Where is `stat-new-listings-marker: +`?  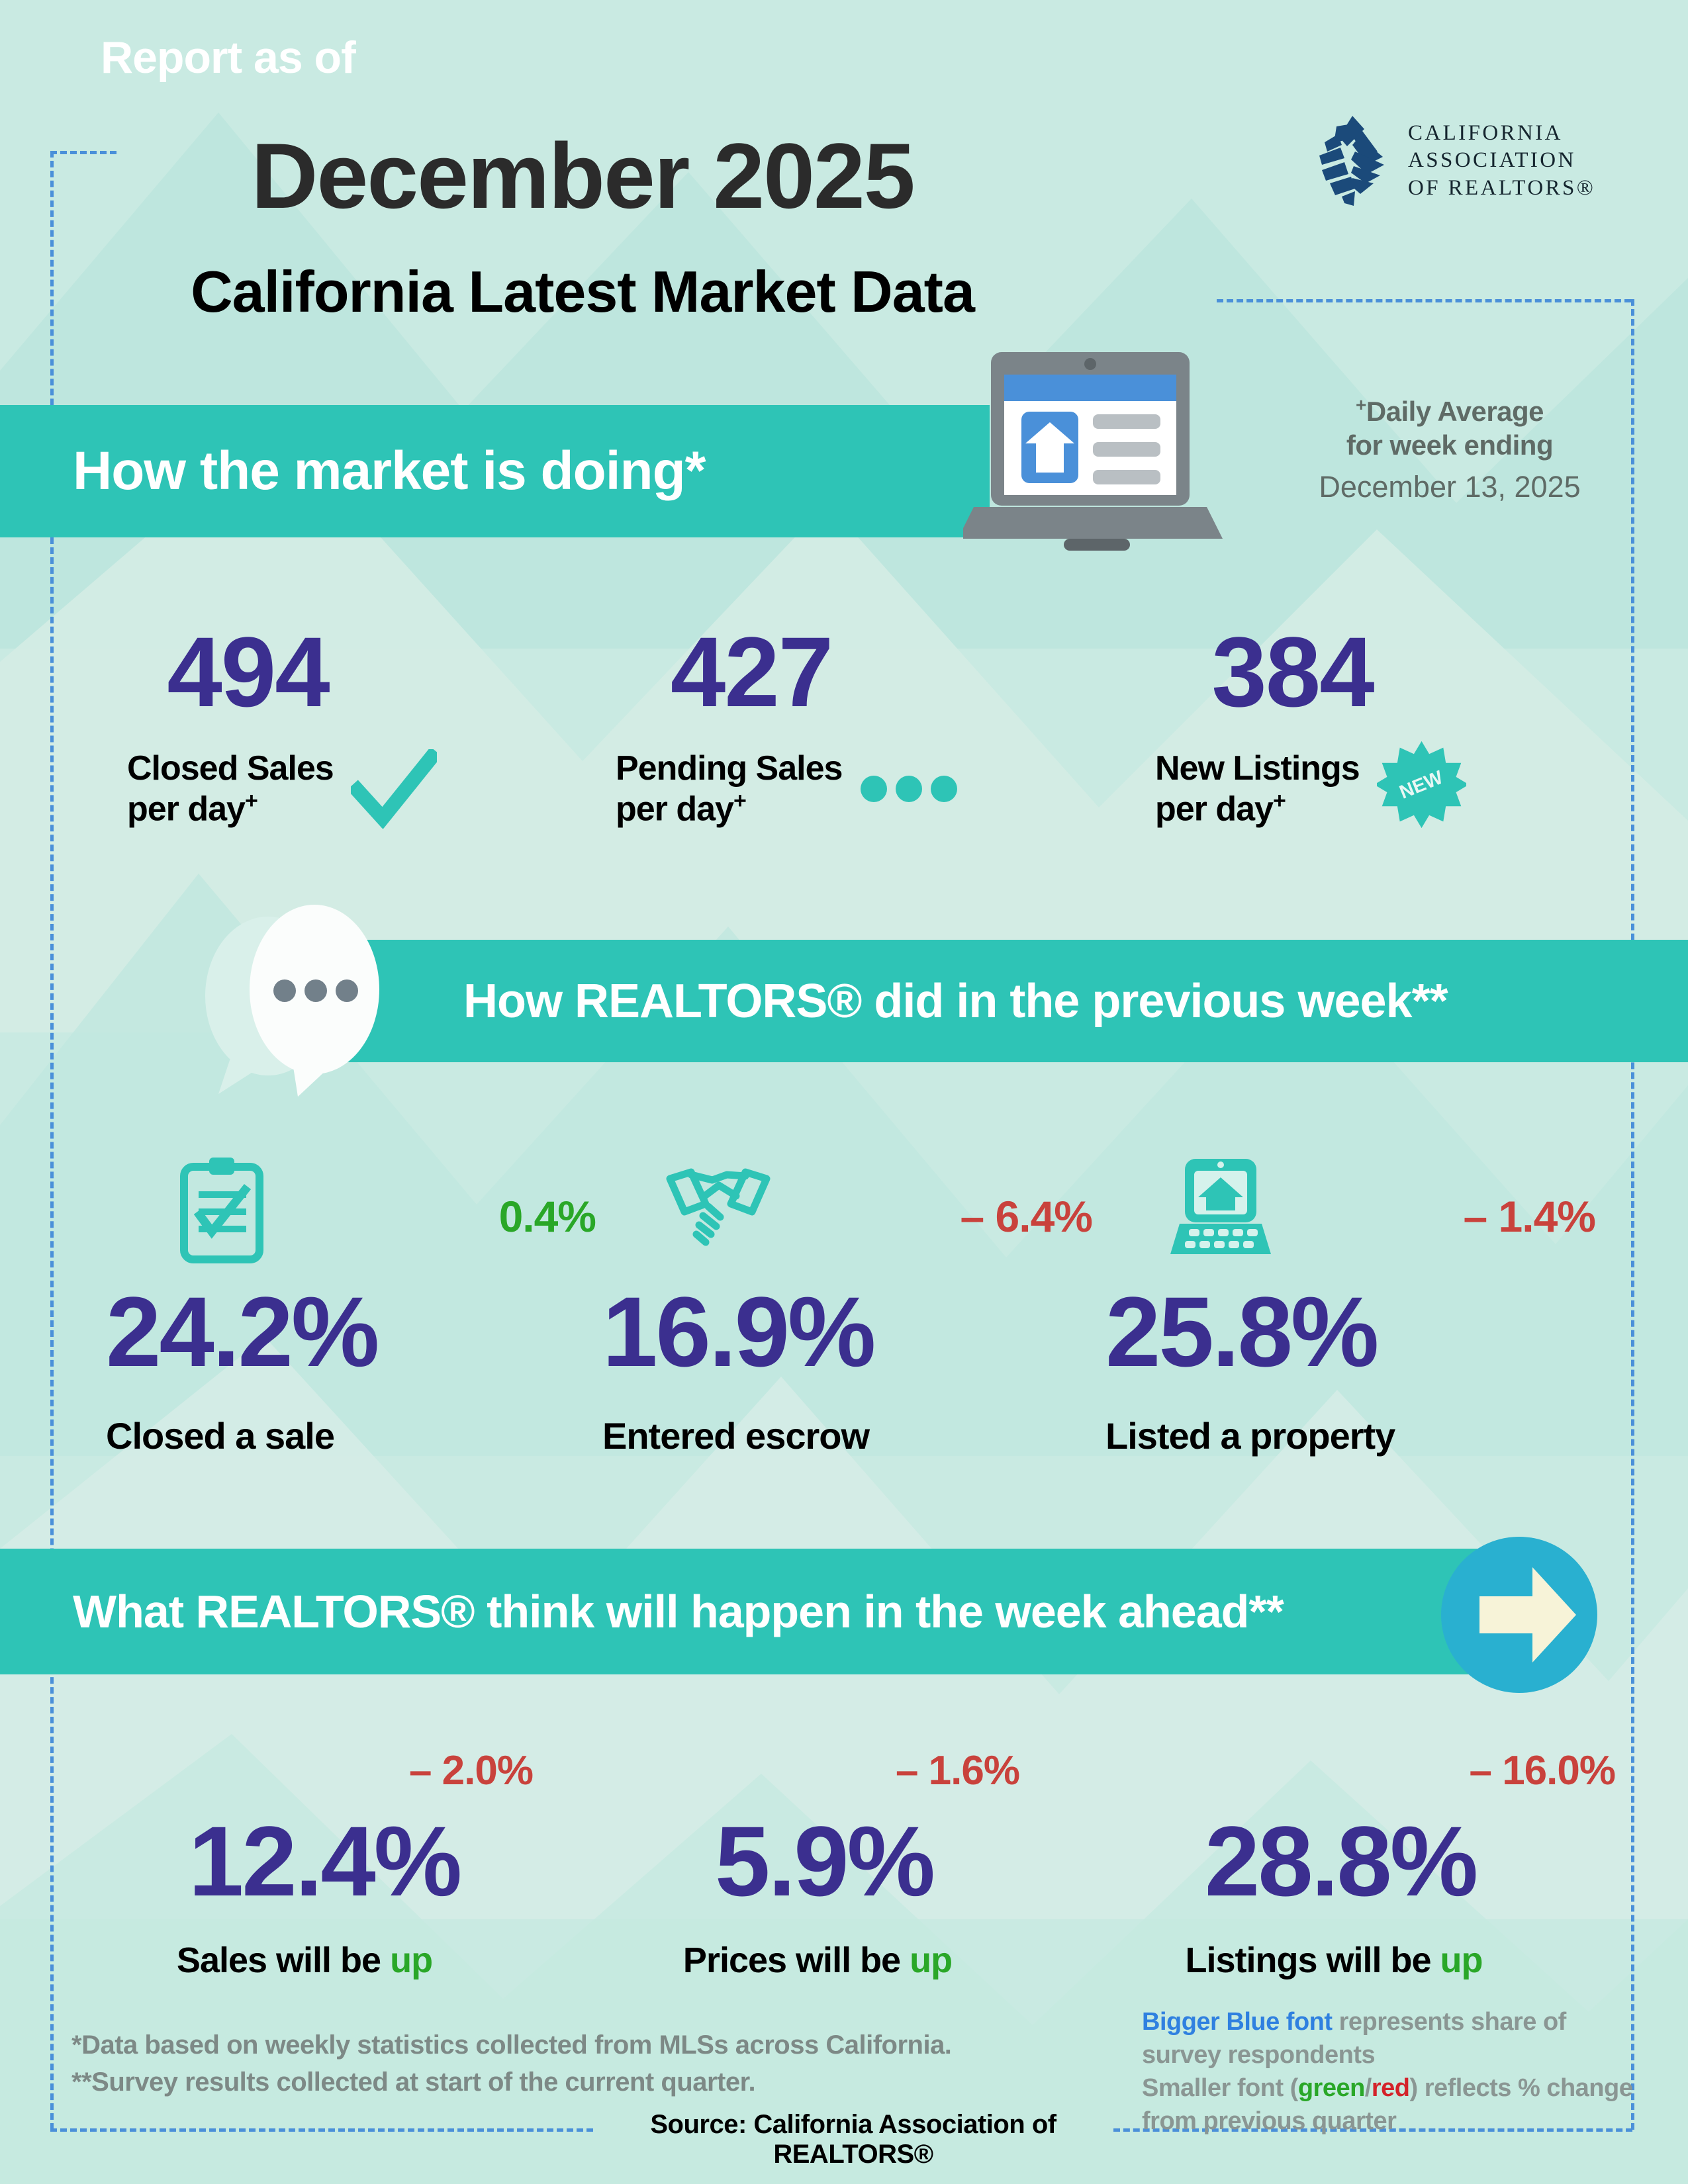 stat-new-listings-marker: + is located at coordinates (1279, 801).